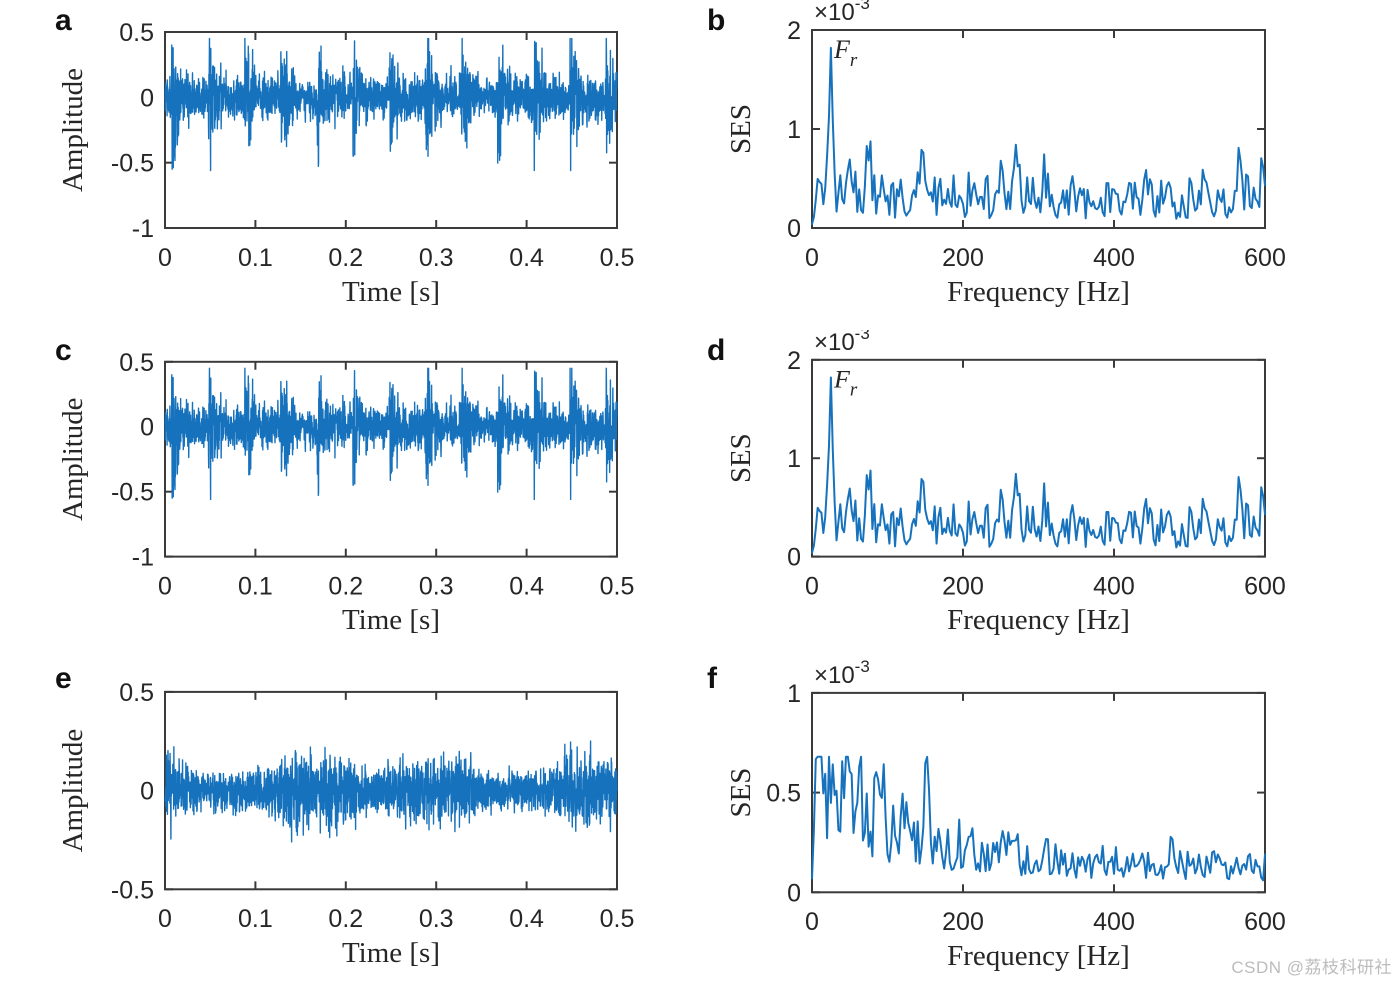 The height and width of the screenshot is (987, 1400). I want to click on signal-line-b, so click(1038, 136).